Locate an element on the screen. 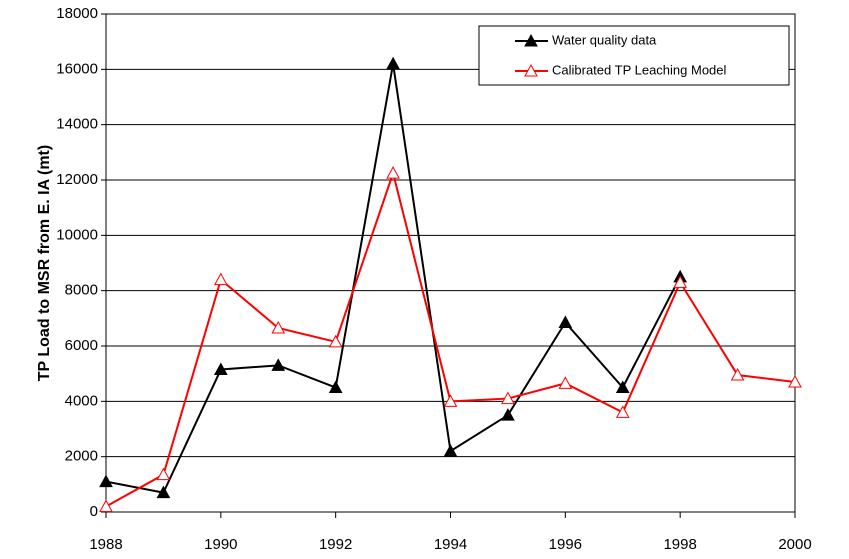  y-tick-label: 0 is located at coordinates (94, 511).